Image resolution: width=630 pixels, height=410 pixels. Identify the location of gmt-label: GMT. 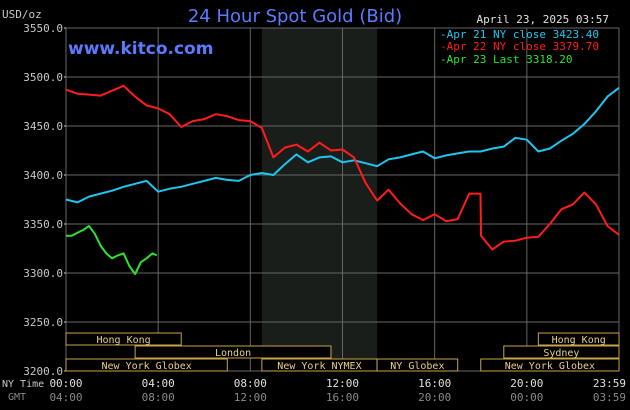
(17, 397).